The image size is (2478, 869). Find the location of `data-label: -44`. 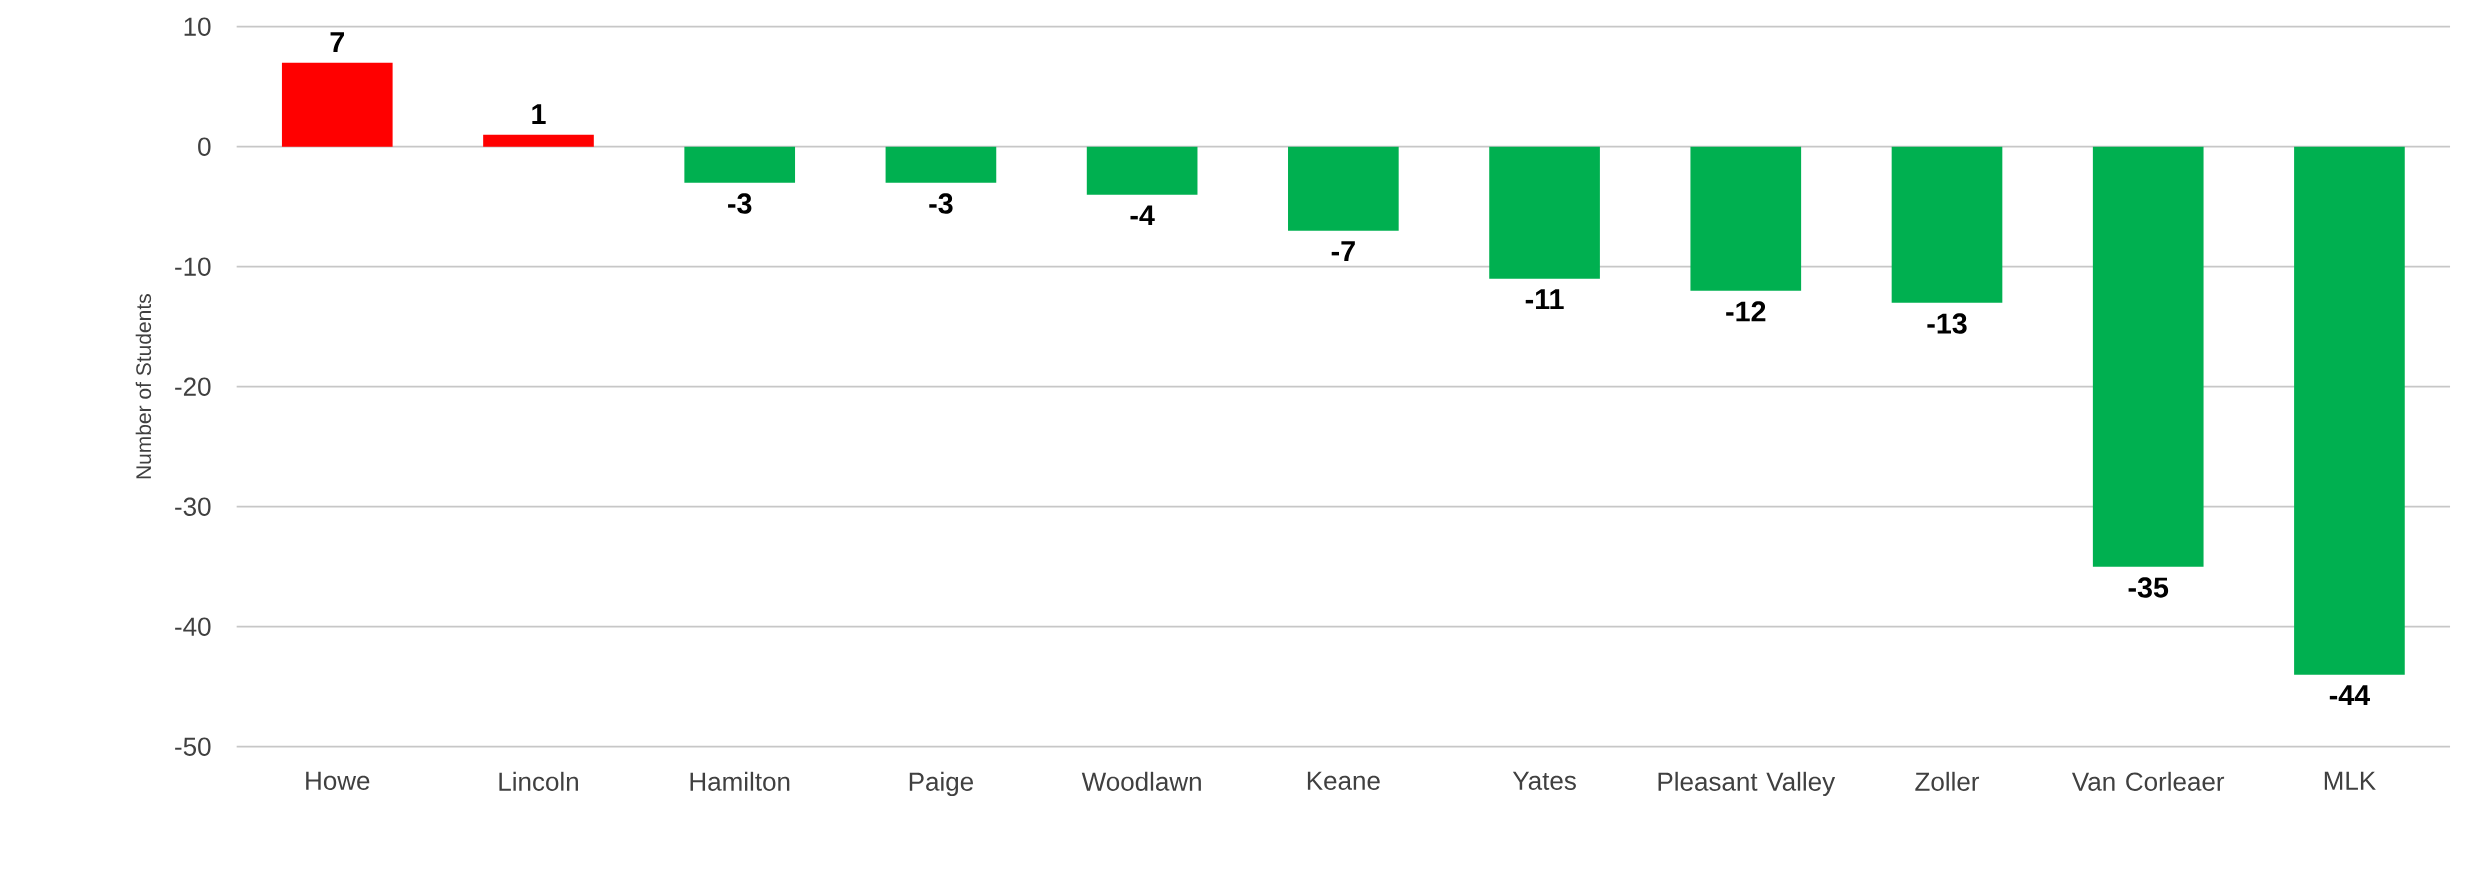

data-label: -44 is located at coordinates (2349, 695).